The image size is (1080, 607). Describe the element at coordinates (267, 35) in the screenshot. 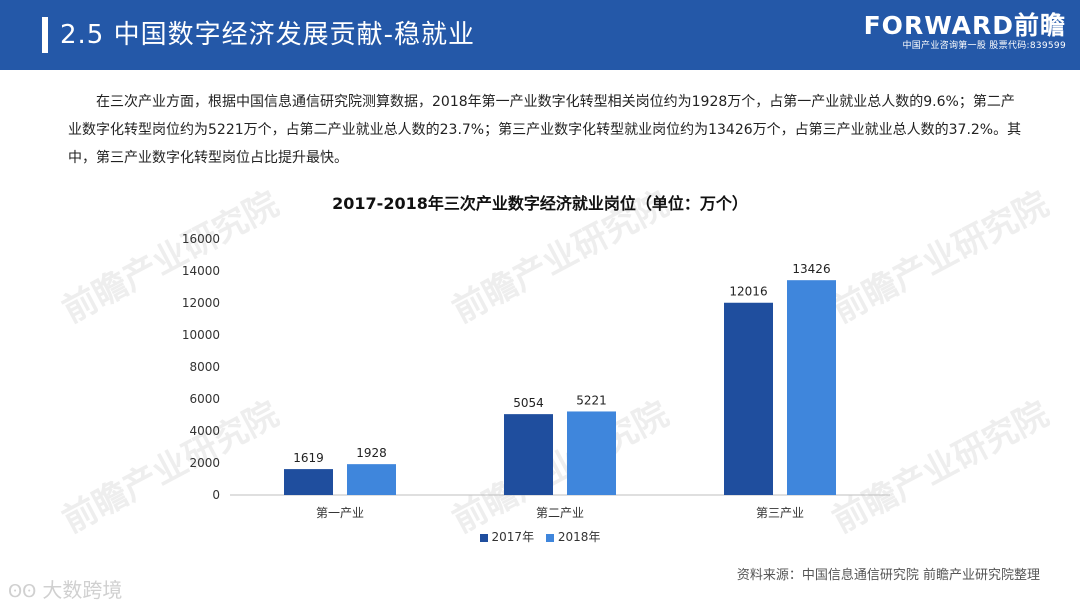

I see `page-title: 2.5 中国数字经济发展贡献-稳就业` at that location.